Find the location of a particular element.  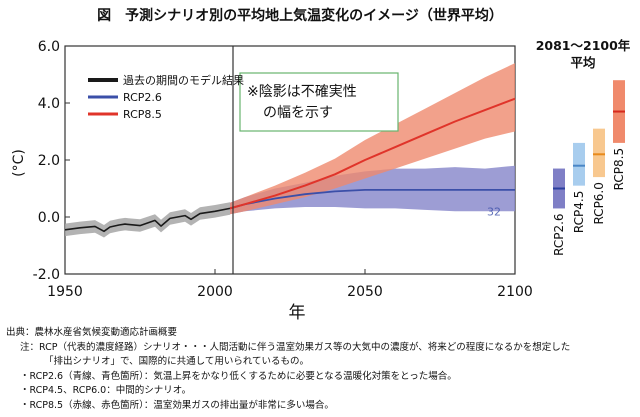

x-tick-label: 1950 is located at coordinates (65, 292).